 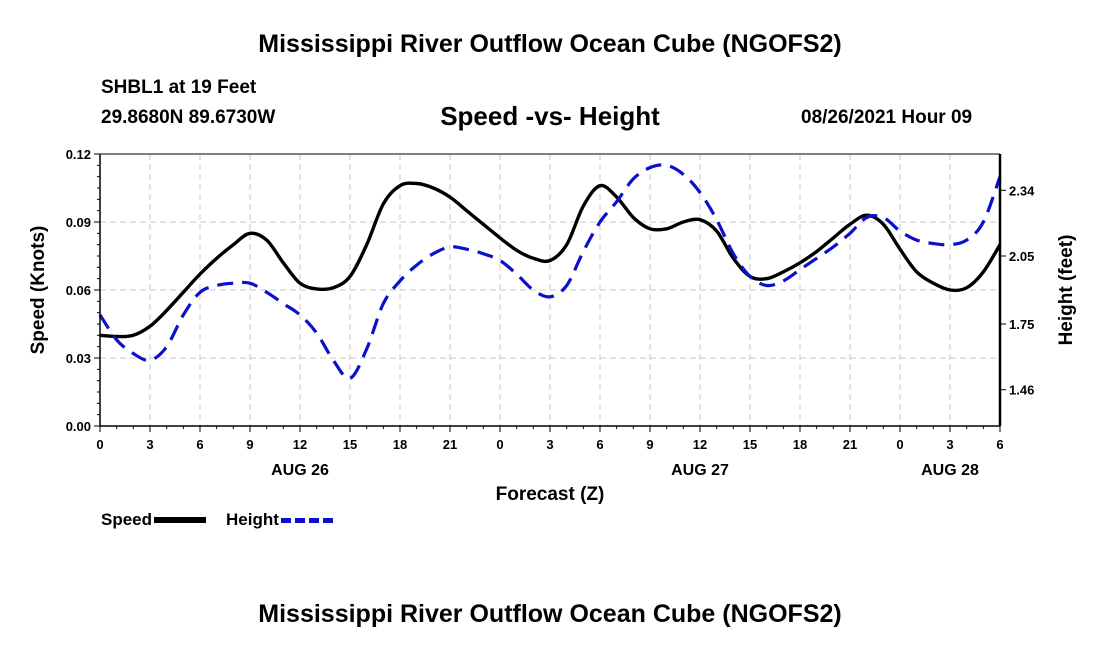 I want to click on legend: Speed Height, so click(x=227, y=520).